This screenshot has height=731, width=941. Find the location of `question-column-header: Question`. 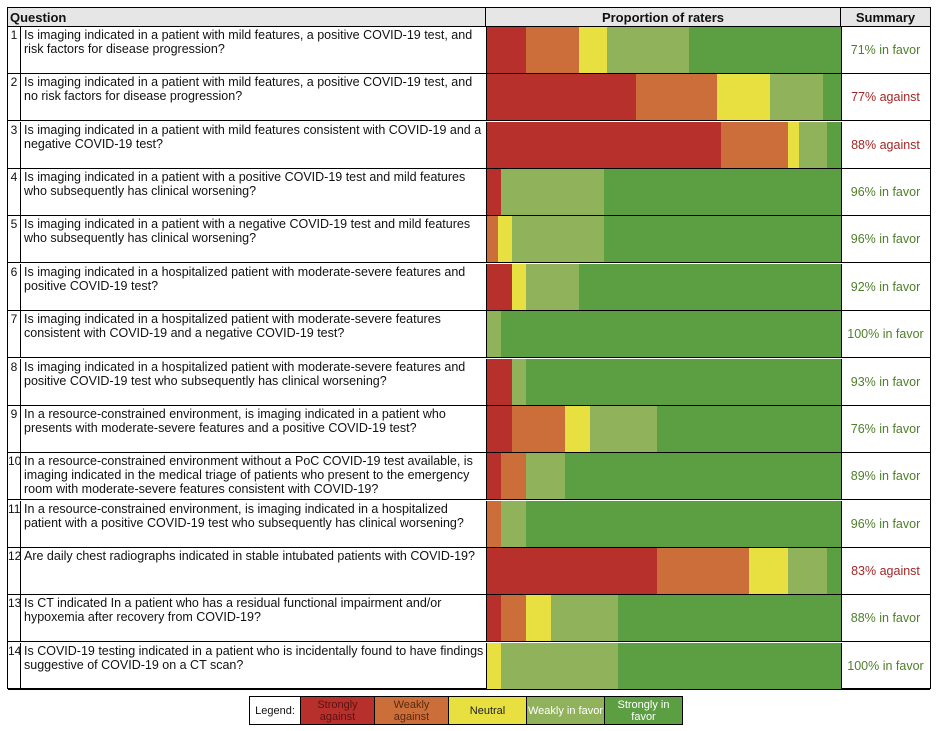

question-column-header: Question is located at coordinates (247, 17).